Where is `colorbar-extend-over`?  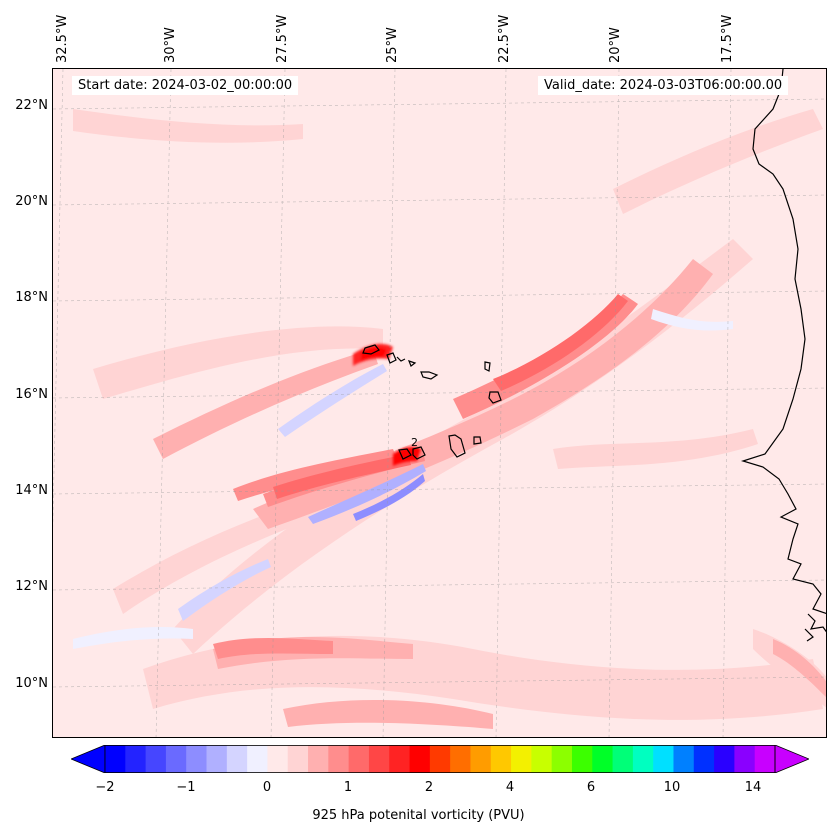 colorbar-extend-over is located at coordinates (791, 759).